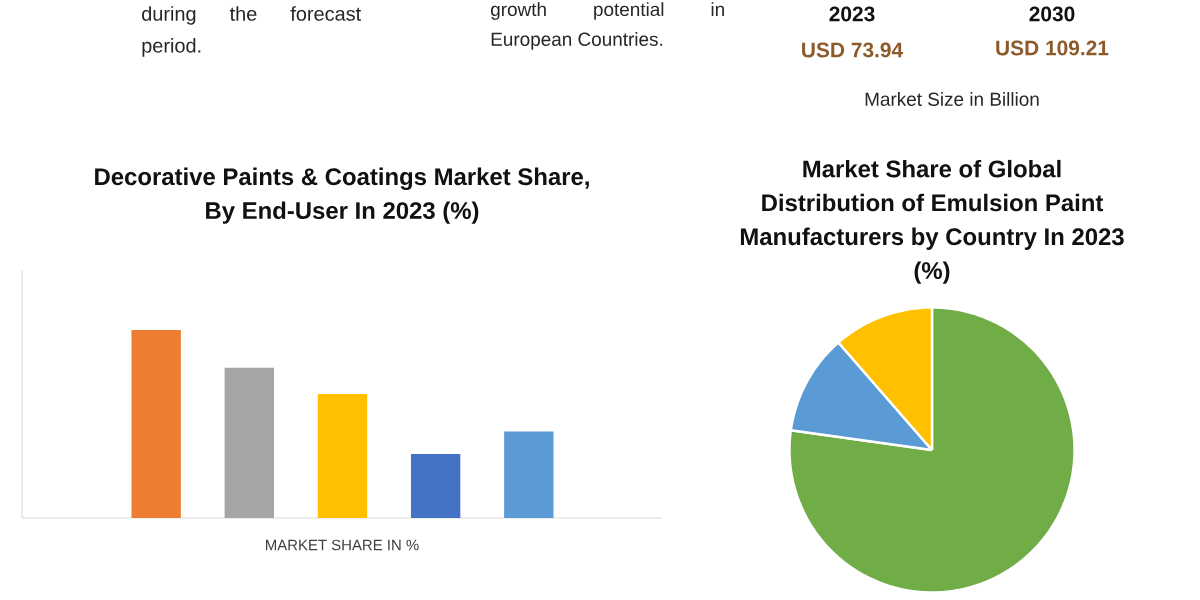  I want to click on chart-title: Decorative Paints & Coatings Market Share, By End-User In 2023 (%), so click(342, 195).